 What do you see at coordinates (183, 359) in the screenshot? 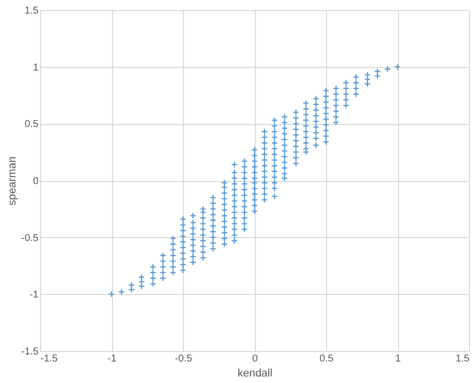
I see `x-tick-label: -0.5` at bounding box center [183, 359].